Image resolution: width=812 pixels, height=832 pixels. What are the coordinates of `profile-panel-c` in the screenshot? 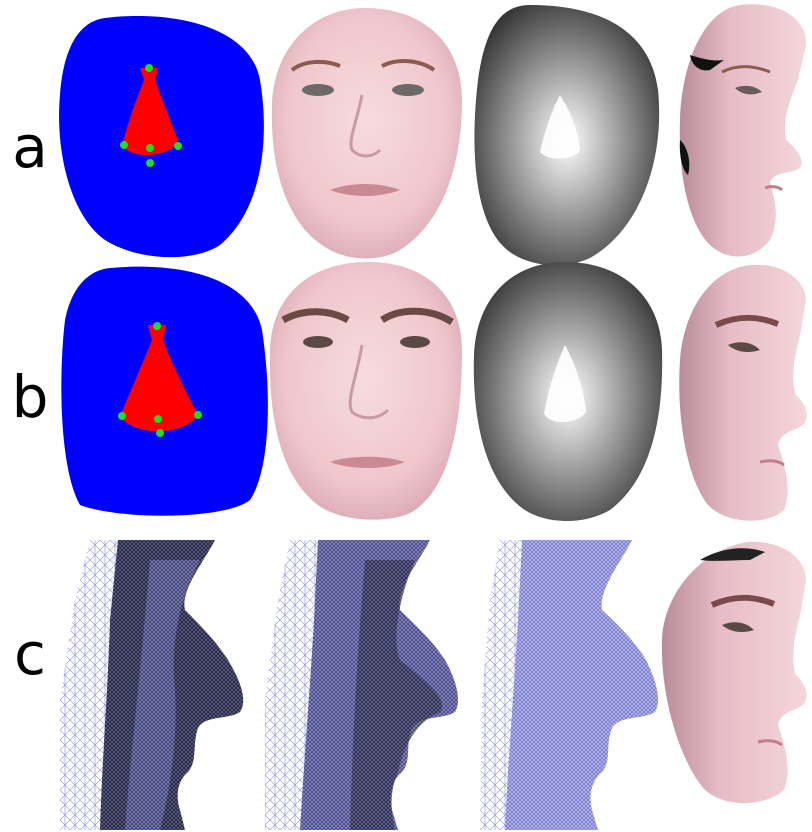 It's located at (734, 672).